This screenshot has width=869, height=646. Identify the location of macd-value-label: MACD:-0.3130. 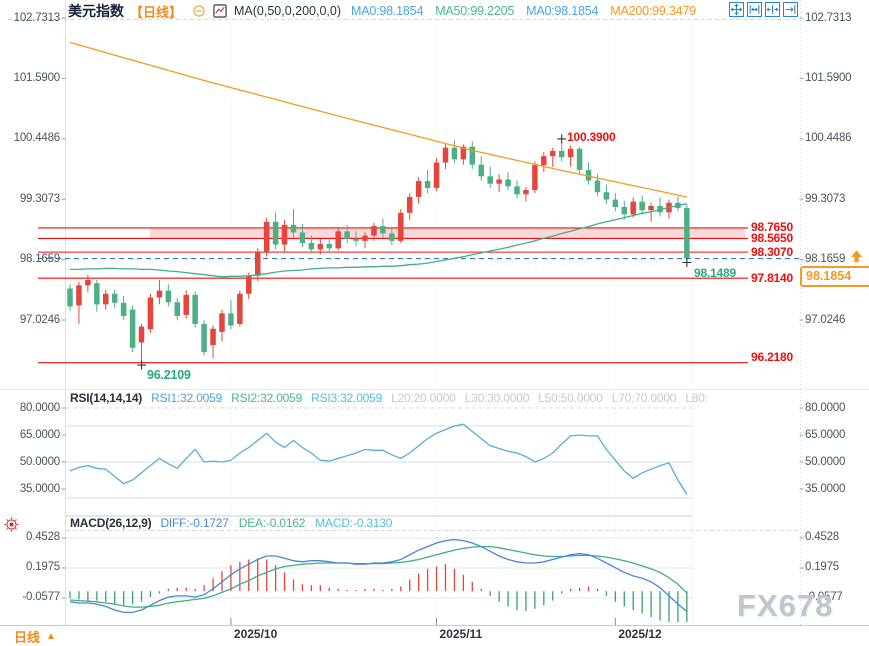
(354, 523).